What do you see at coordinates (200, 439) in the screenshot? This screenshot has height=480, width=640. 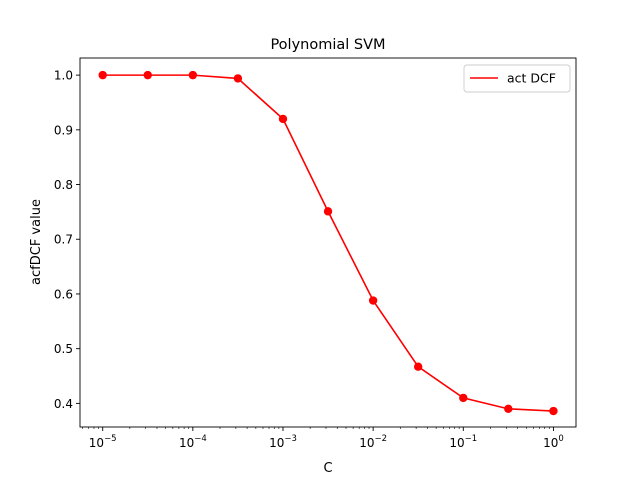 I see `x-tick-exponent: −4` at bounding box center [200, 439].